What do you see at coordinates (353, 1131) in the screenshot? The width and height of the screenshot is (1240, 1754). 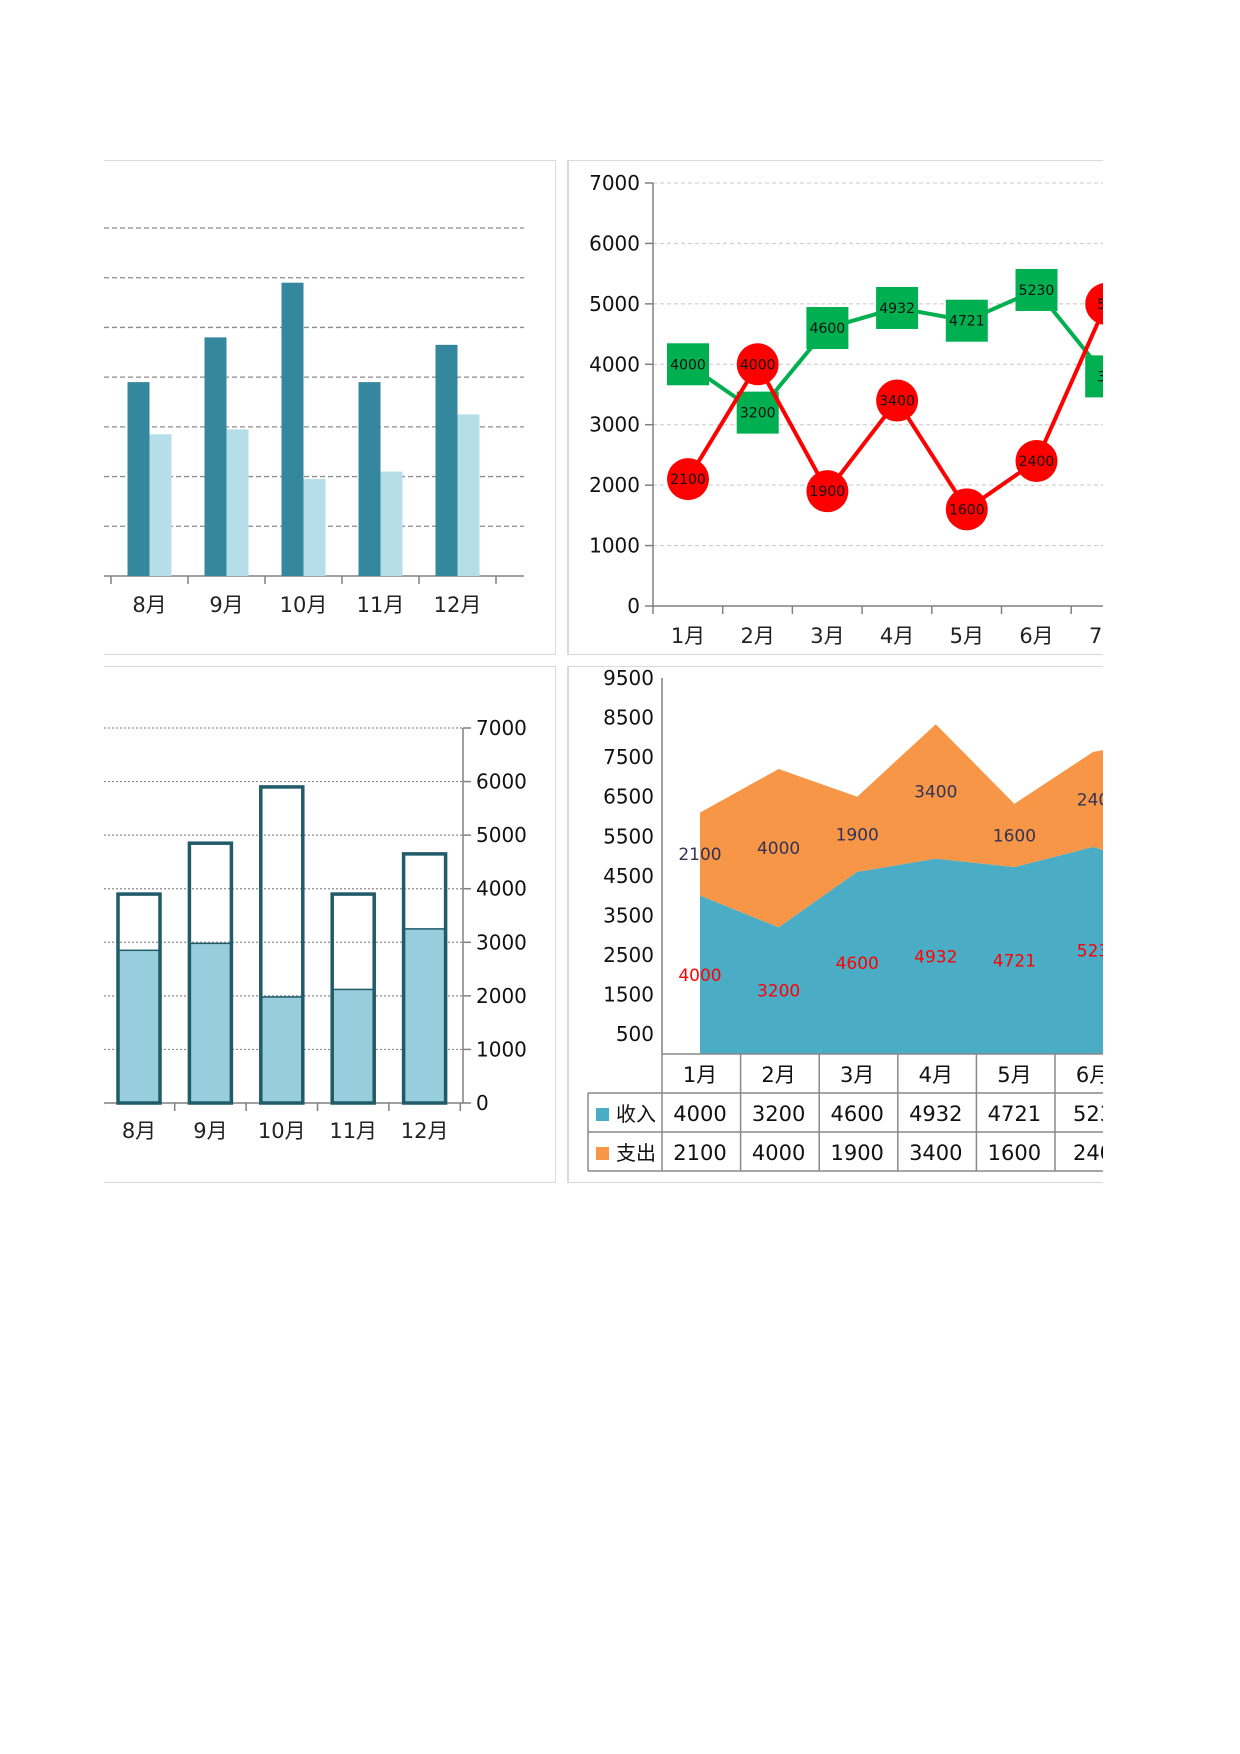 I see `chart3-x-label: 11月` at bounding box center [353, 1131].